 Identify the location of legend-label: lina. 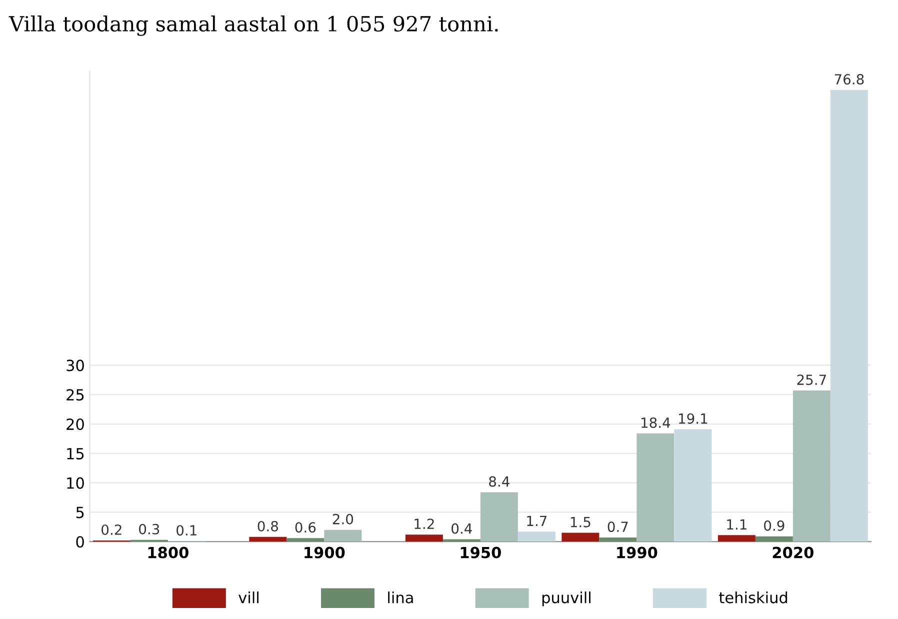
(400, 598).